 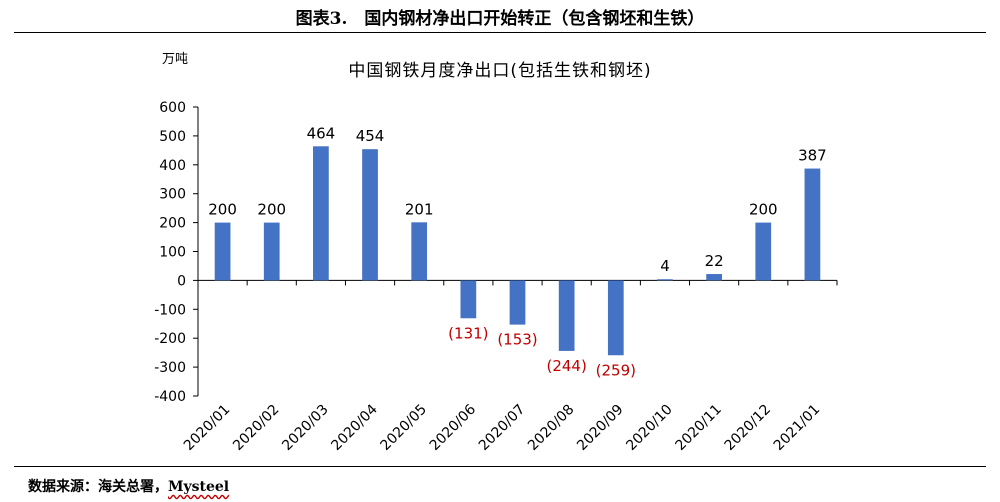 I want to click on data-label: 387, so click(x=812, y=156).